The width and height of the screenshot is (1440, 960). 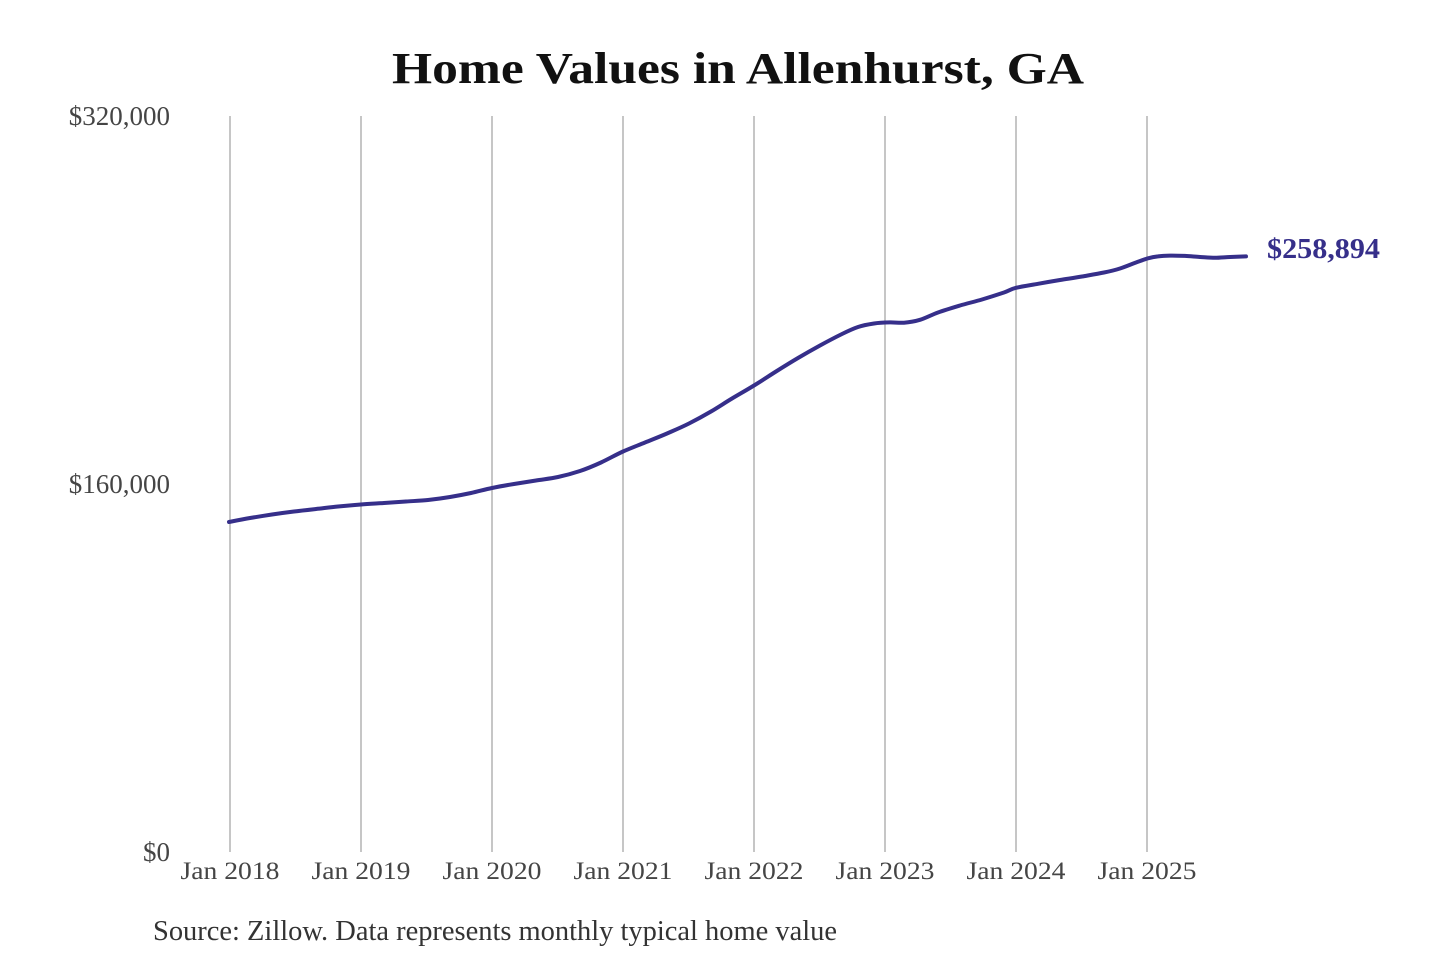 I want to click on svg-text: $160,000, so click(x=119, y=484).